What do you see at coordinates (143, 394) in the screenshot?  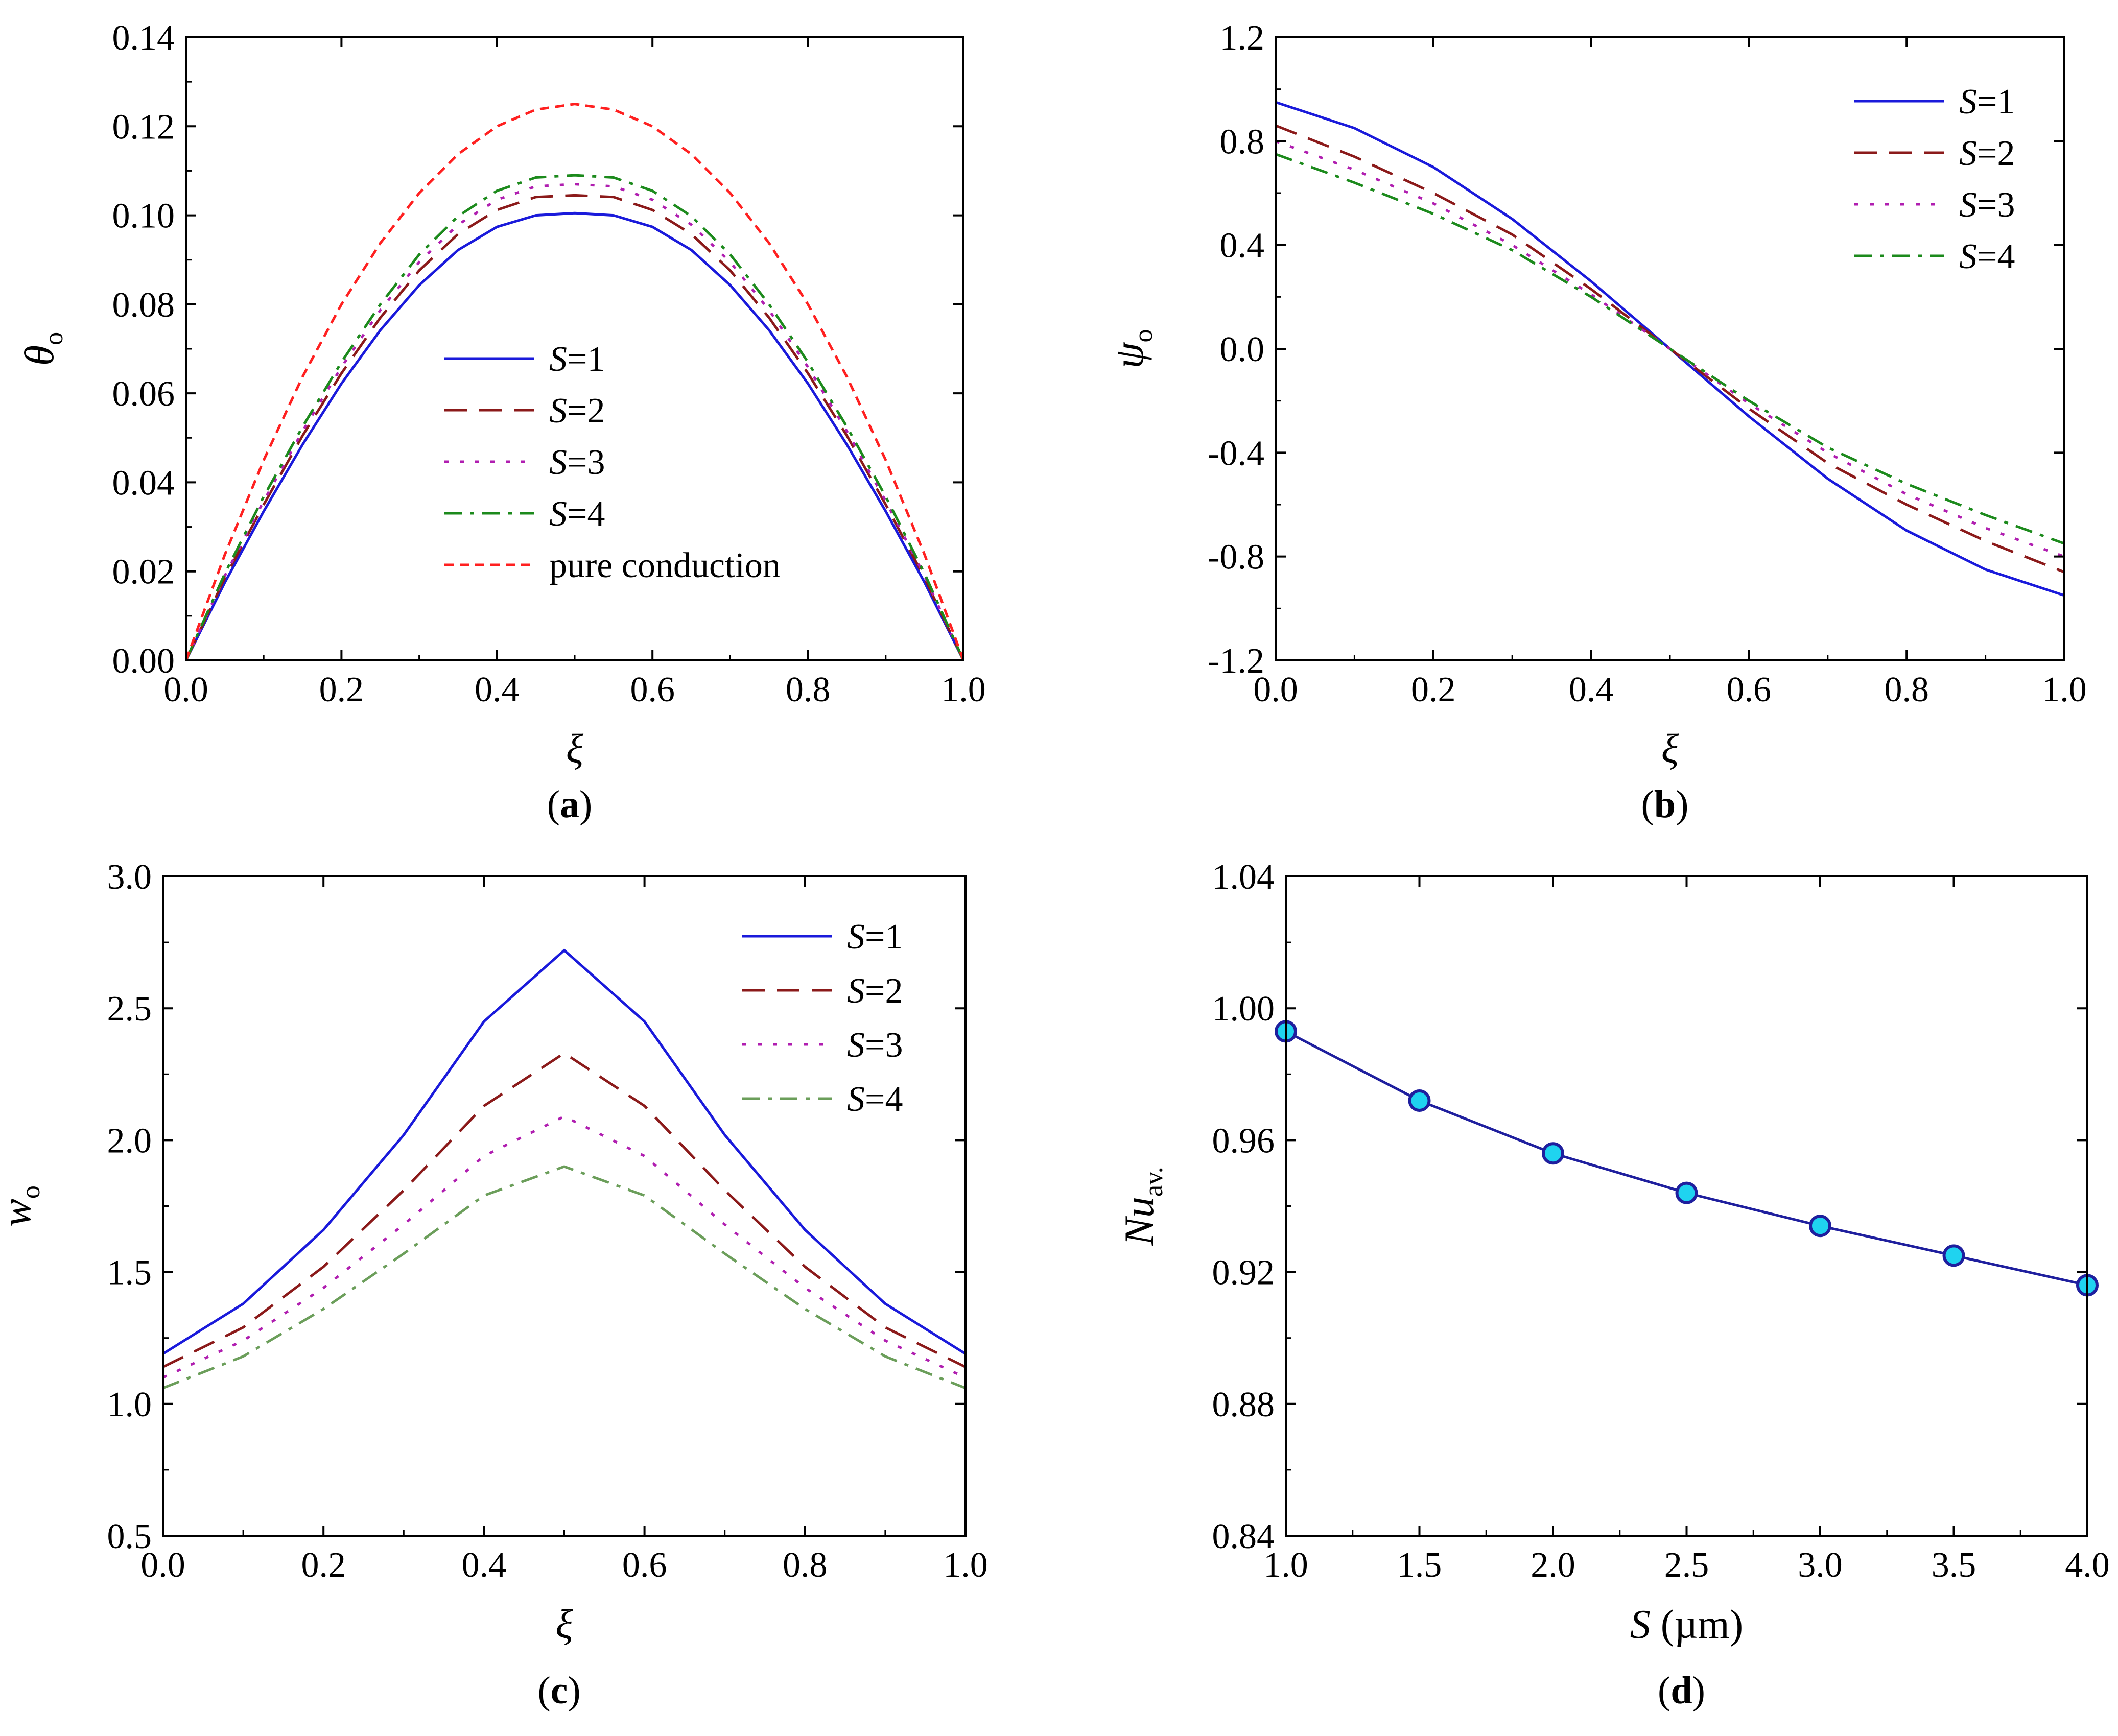 I see `y-tick-label-a: 0.06` at bounding box center [143, 394].